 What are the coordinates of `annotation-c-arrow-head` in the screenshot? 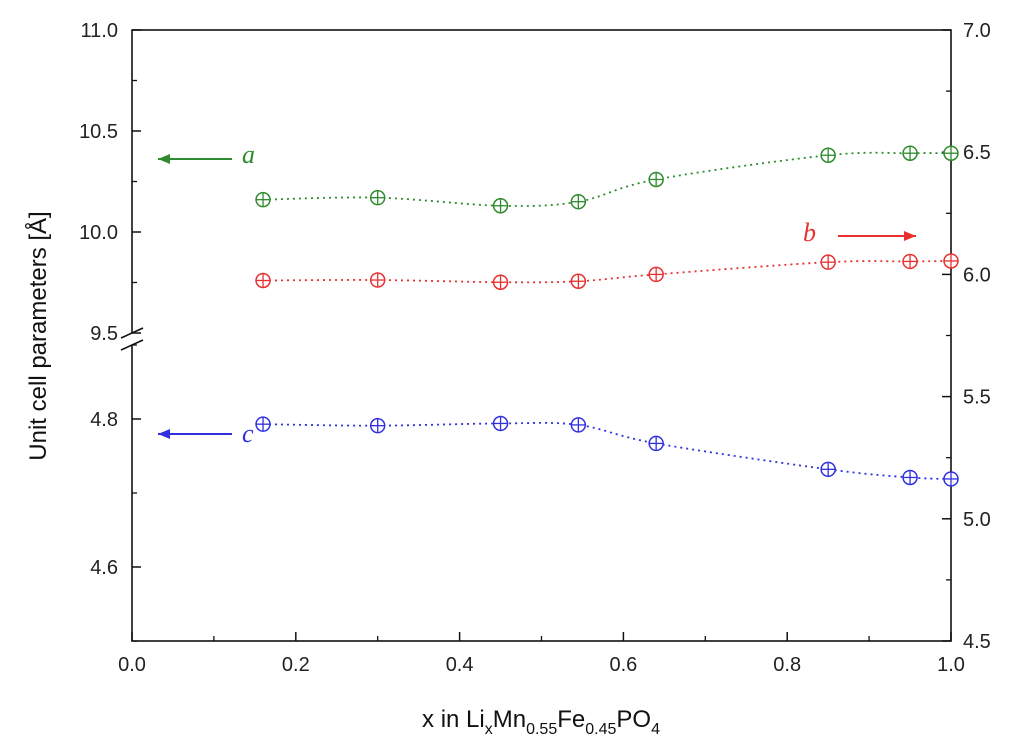 It's located at (164, 434).